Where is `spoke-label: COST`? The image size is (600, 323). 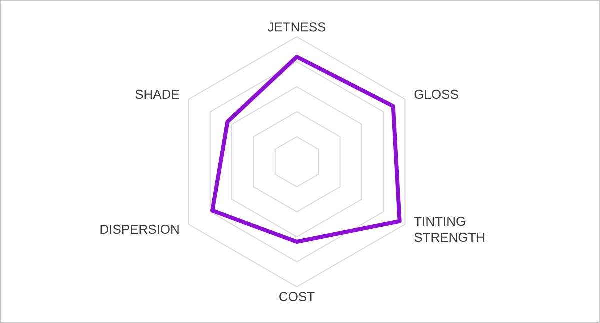
spoke-label: COST is located at coordinates (297, 297).